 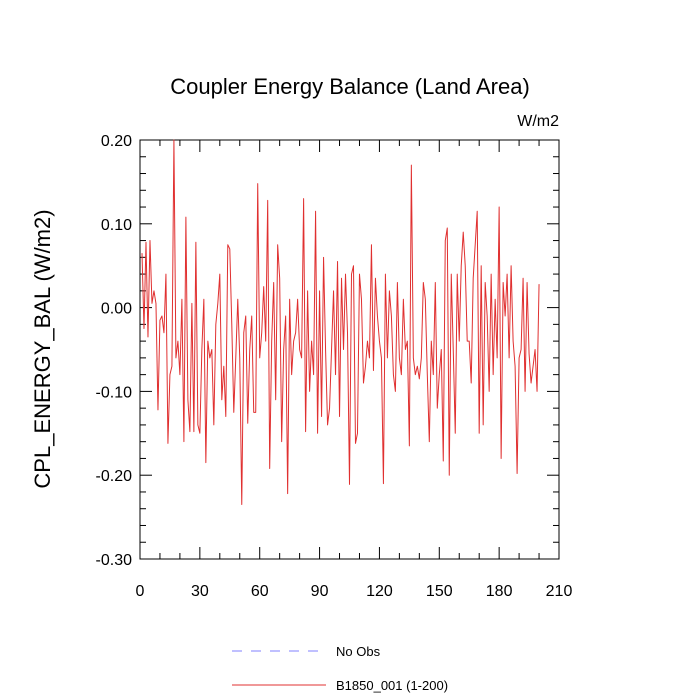 I want to click on y-tick-label: -0.20, so click(x=114, y=476).